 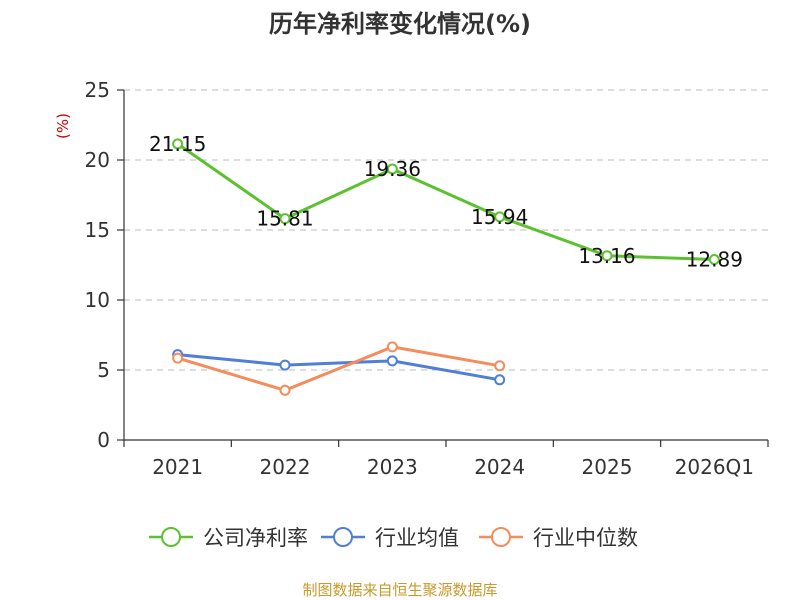 I want to click on data-label: 19.36, so click(x=392, y=169).